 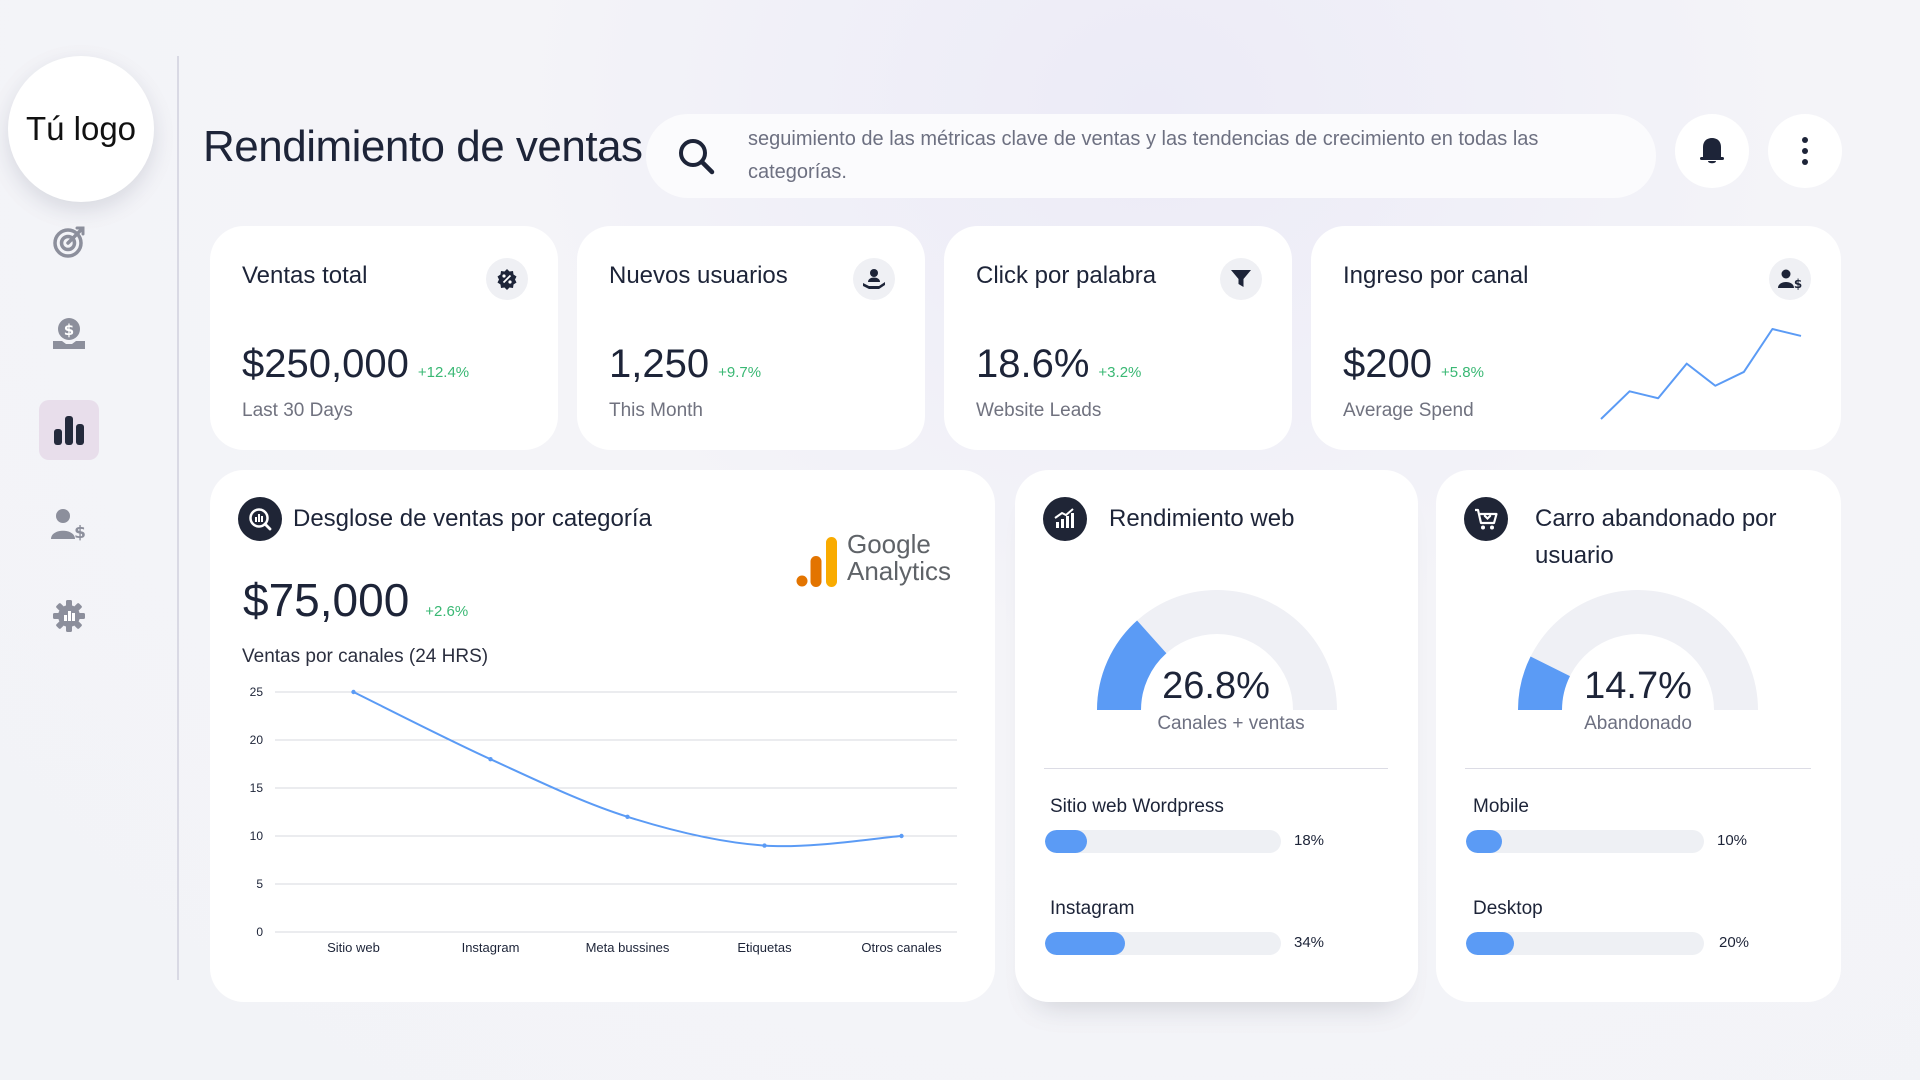 I want to click on y-tick-label: 25, so click(x=257, y=692).